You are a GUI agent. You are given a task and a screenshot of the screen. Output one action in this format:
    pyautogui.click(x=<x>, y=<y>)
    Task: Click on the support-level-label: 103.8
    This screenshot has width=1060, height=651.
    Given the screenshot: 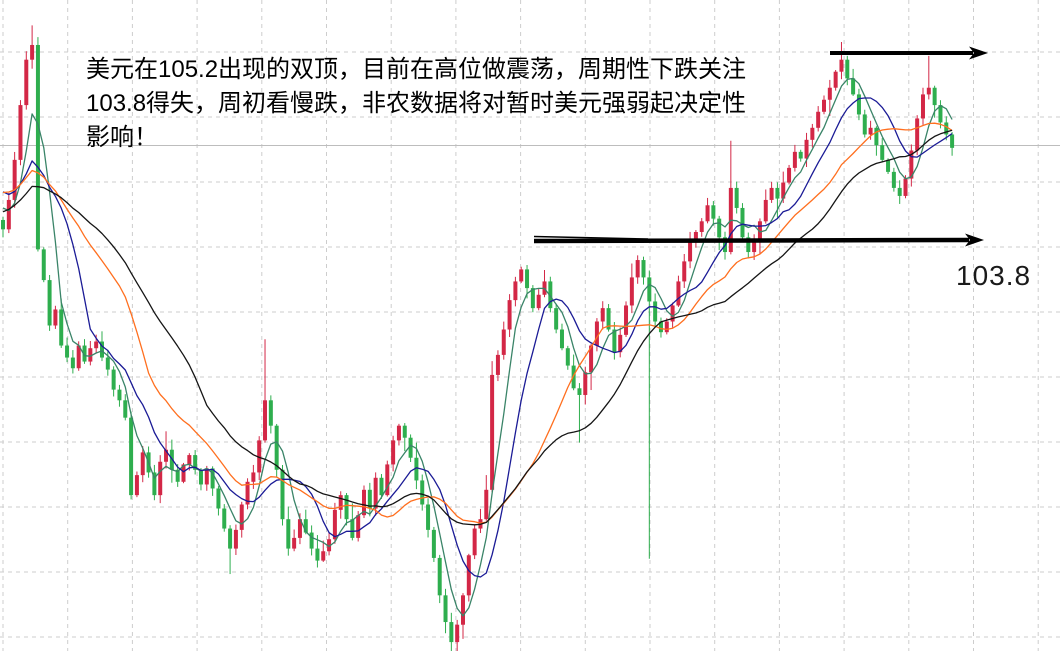 What is the action you would take?
    pyautogui.click(x=994, y=275)
    